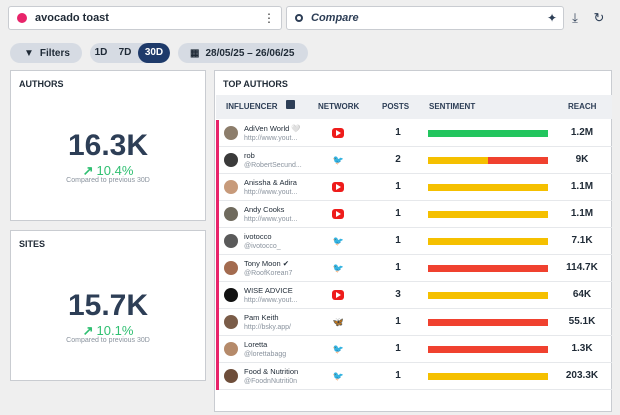  What do you see at coordinates (195, 53) in the screenshot?
I see `calendar-icon: ▦` at bounding box center [195, 53].